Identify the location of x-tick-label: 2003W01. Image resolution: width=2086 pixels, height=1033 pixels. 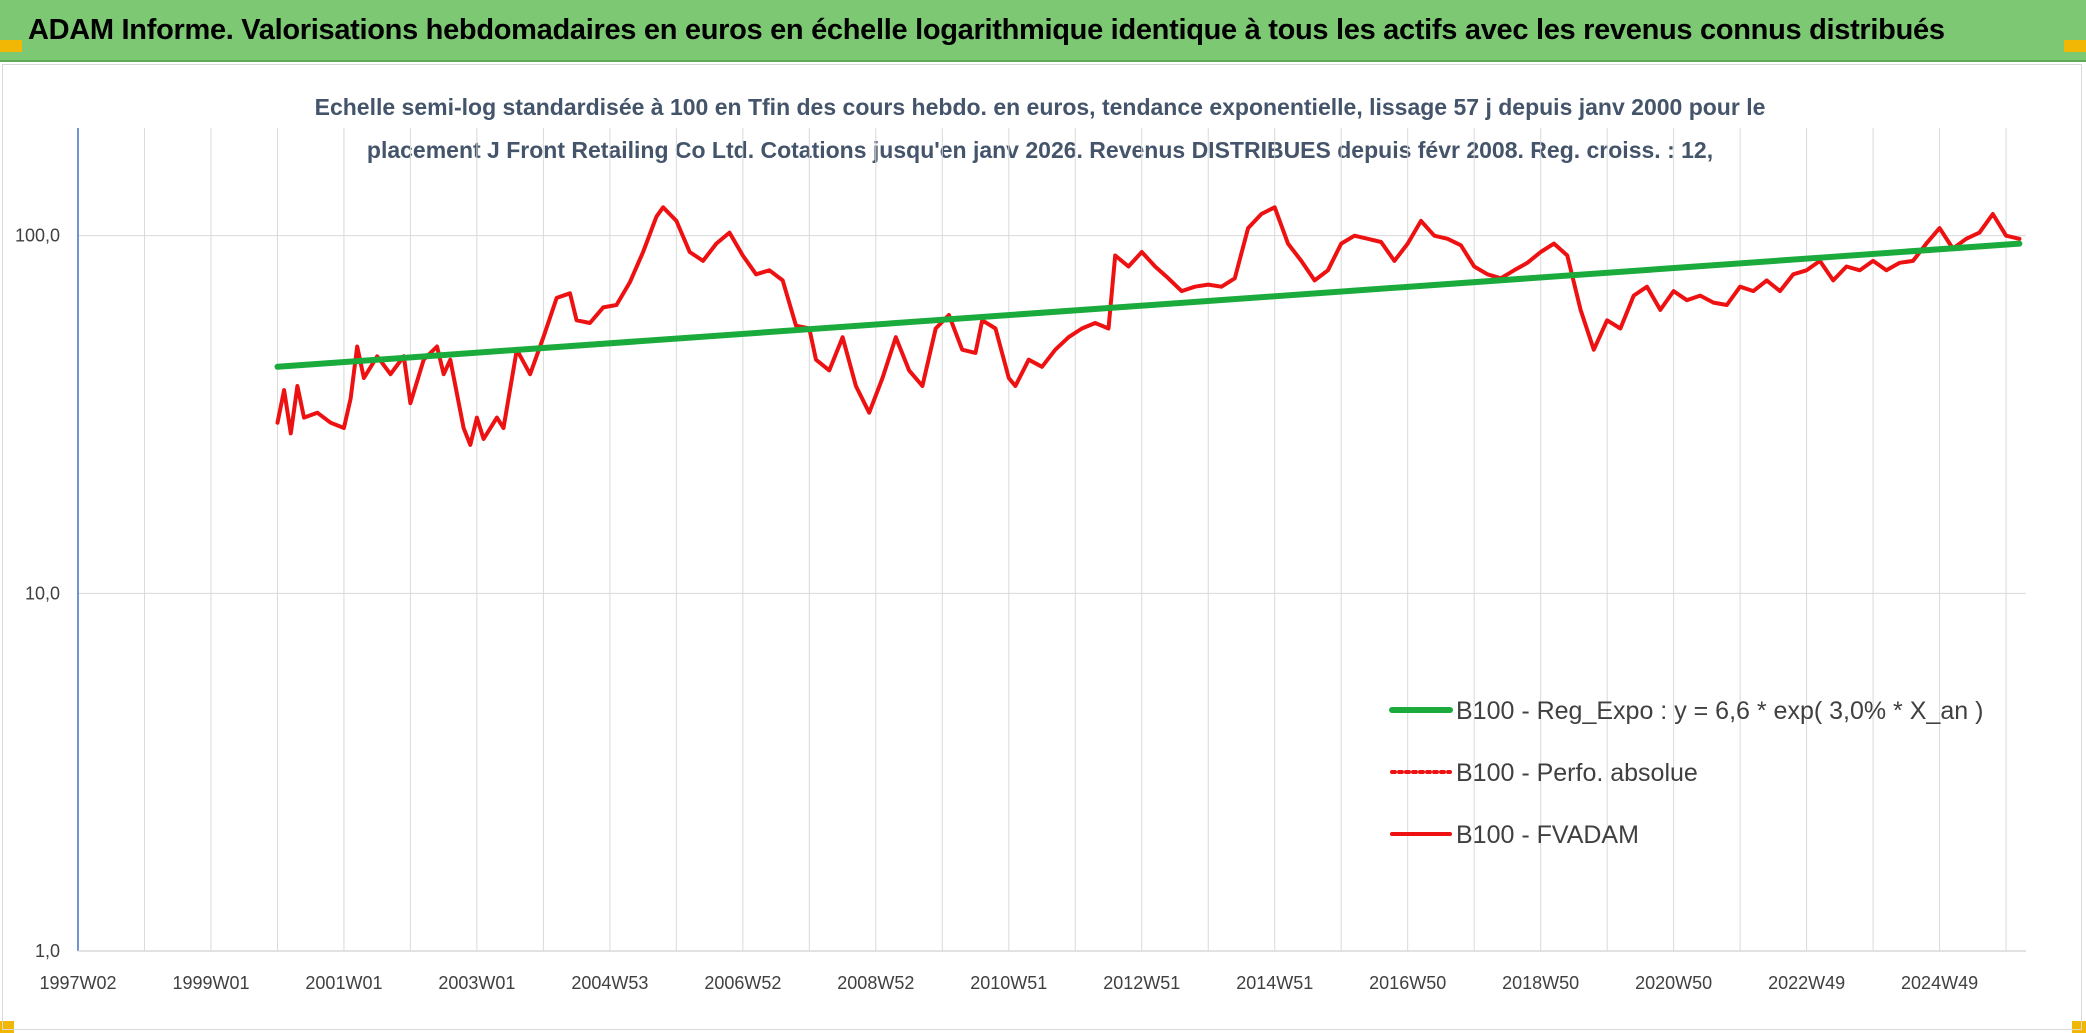
(476, 983).